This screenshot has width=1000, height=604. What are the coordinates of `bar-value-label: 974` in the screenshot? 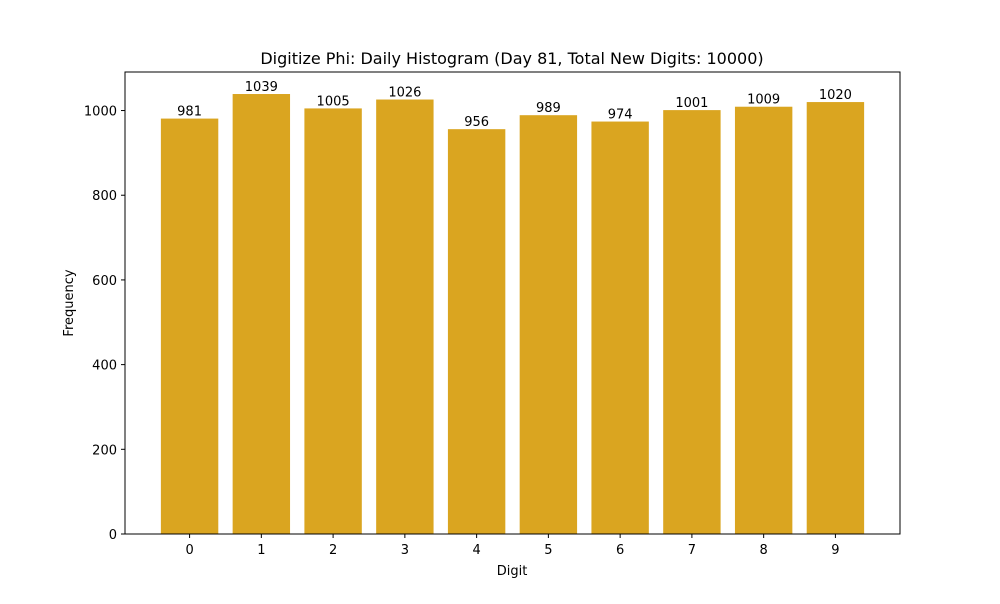 It's located at (620, 115).